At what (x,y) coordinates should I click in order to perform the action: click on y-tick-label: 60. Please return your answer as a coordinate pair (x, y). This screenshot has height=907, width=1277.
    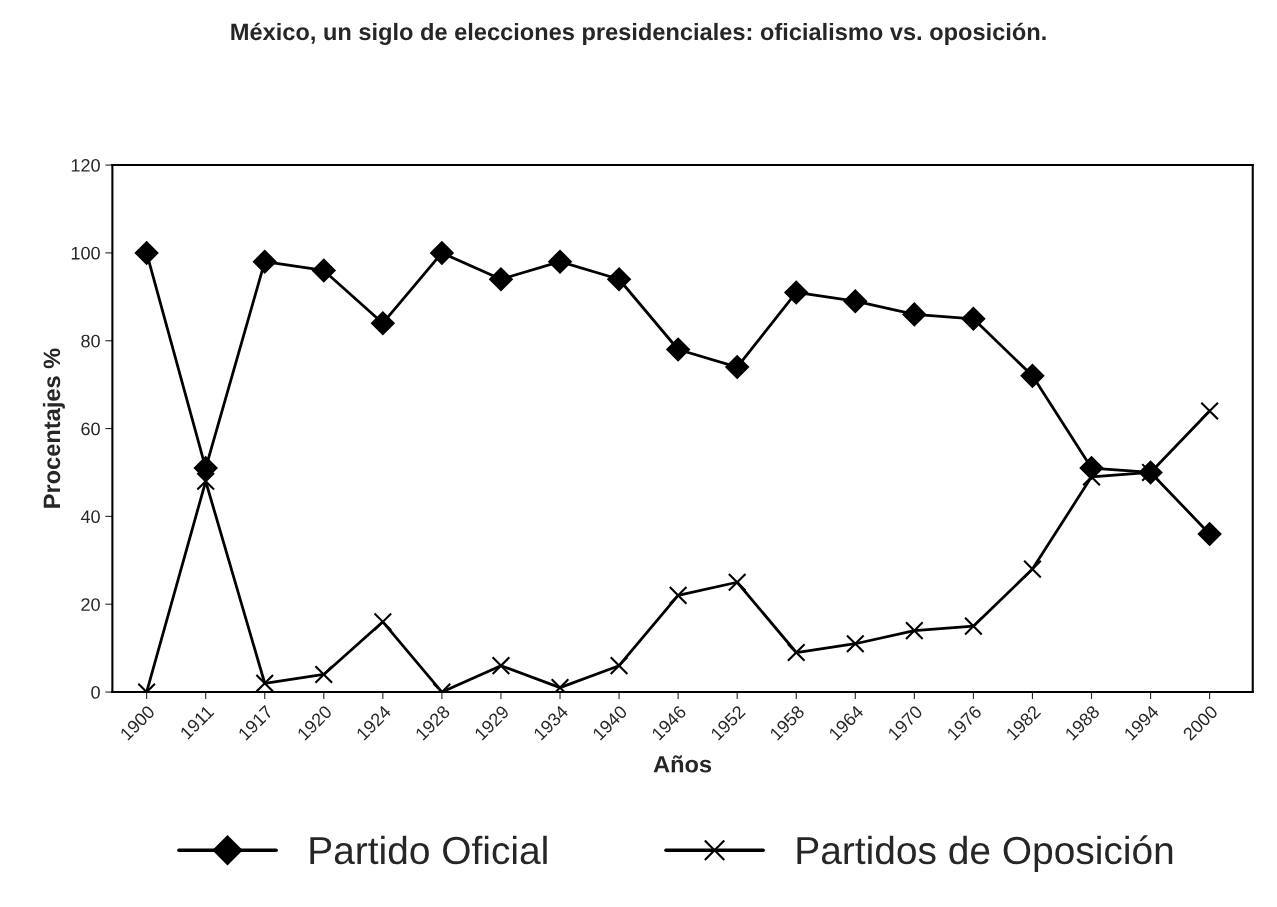
    Looking at the image, I should click on (90, 429).